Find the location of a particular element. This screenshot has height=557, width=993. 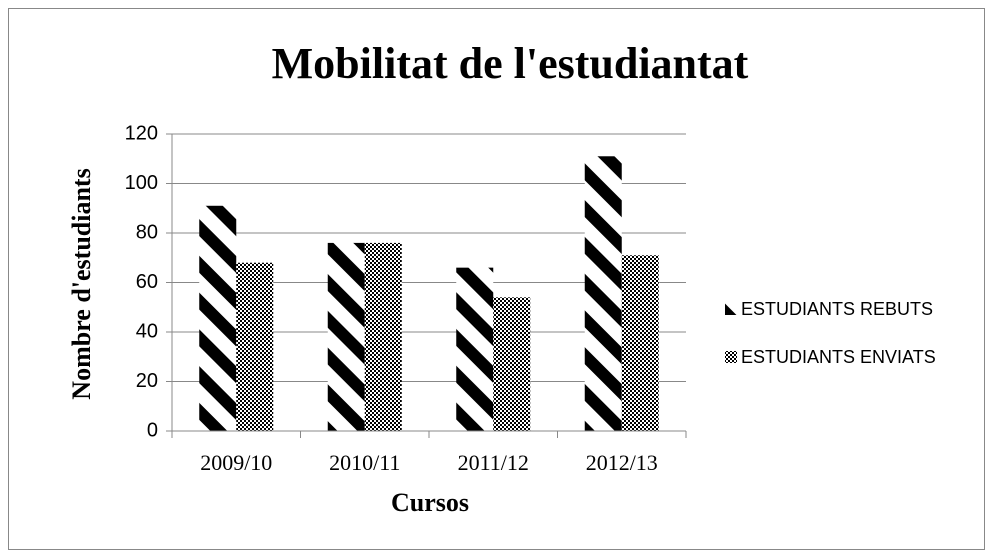

legend-label: ESTUDIANTS ENVIATS is located at coordinates (838, 357).